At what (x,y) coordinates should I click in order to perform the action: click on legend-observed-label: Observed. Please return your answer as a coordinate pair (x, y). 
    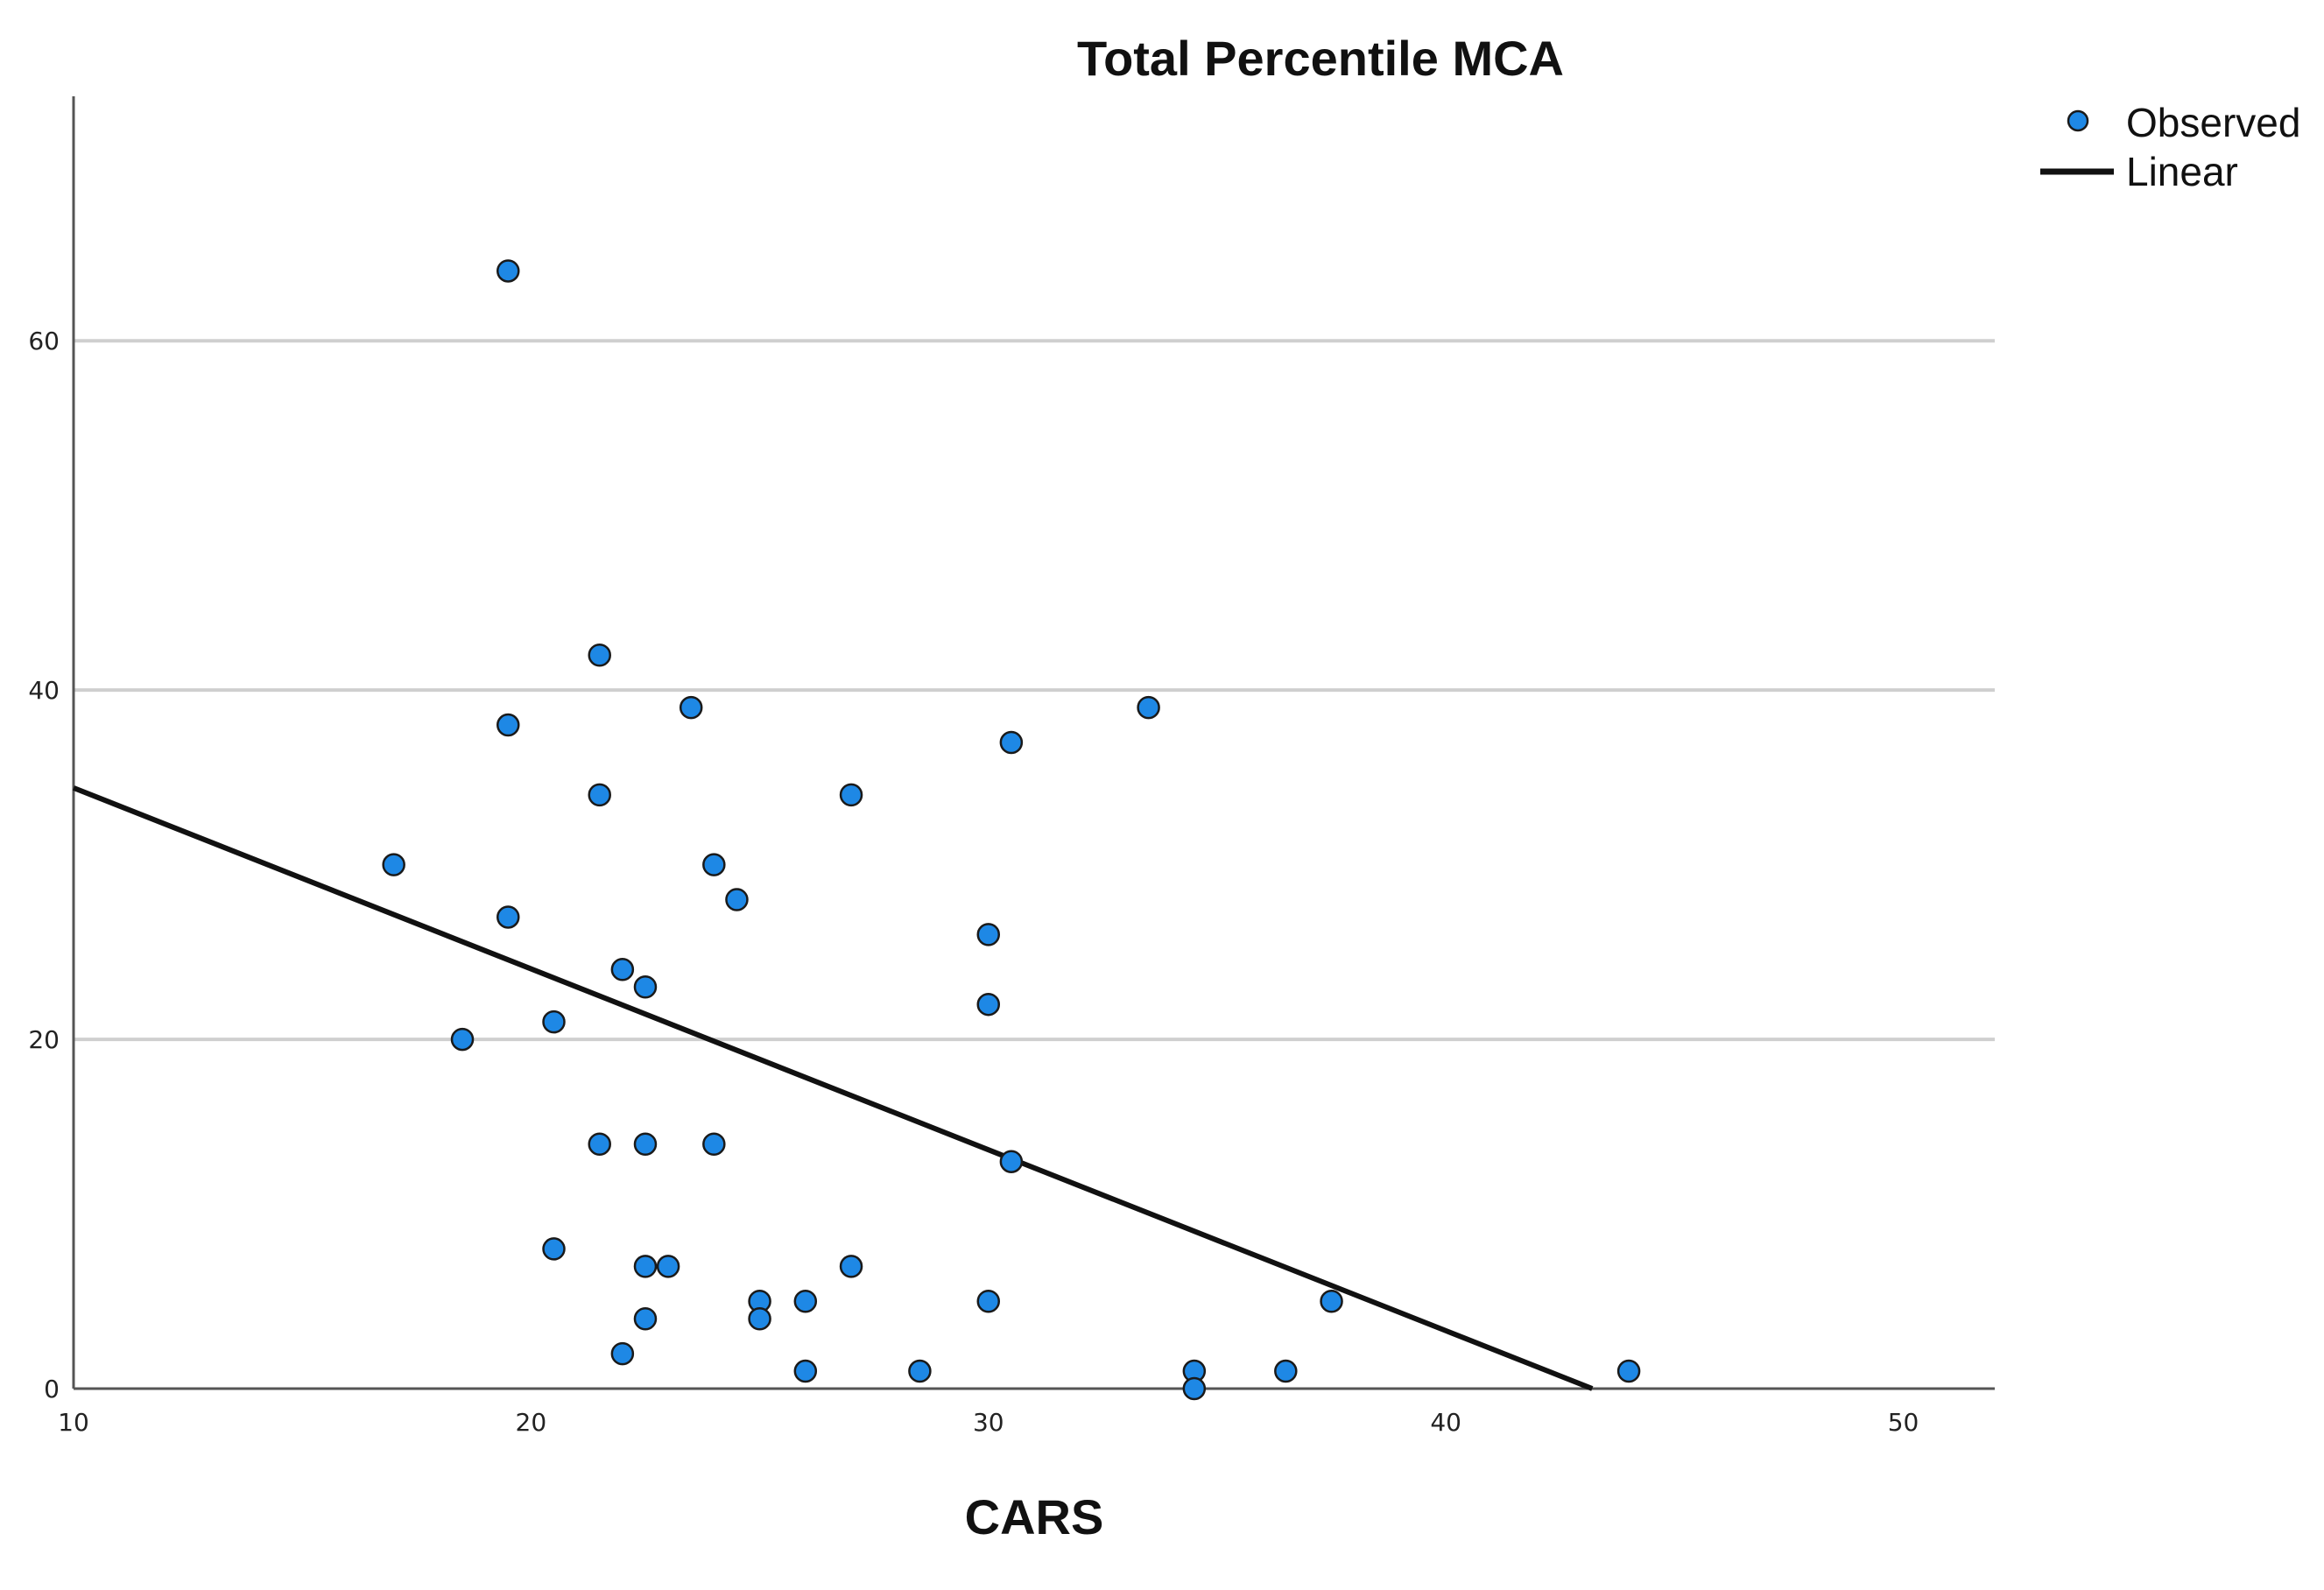
    Looking at the image, I should click on (2213, 122).